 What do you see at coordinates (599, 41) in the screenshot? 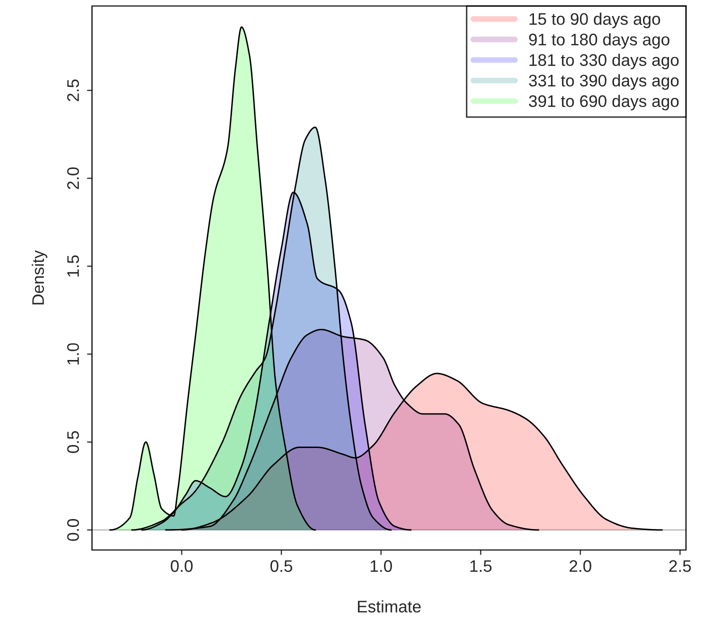
I see `legend-label: 91 to 180 days ago` at bounding box center [599, 41].